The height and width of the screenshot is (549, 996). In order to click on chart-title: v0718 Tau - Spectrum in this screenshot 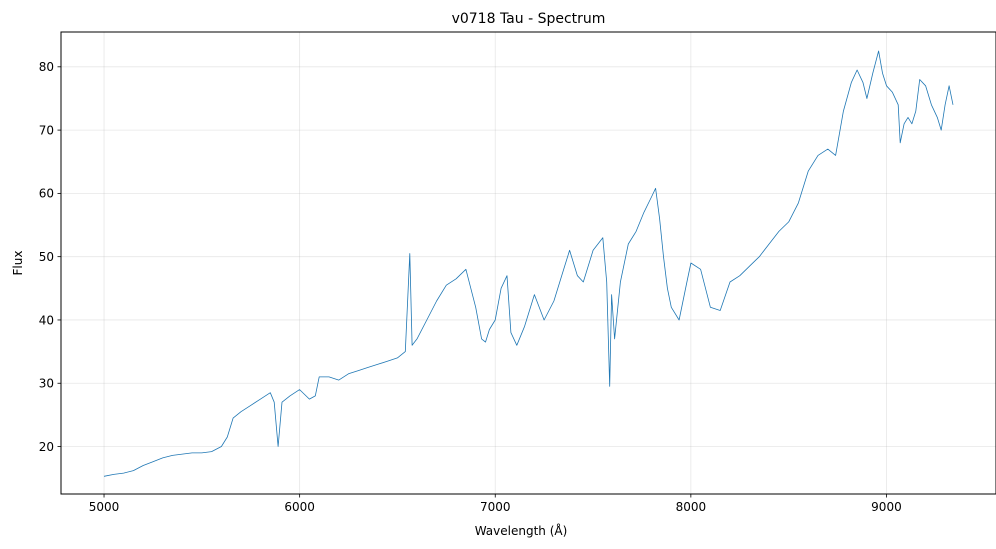, I will do `click(529, 19)`.